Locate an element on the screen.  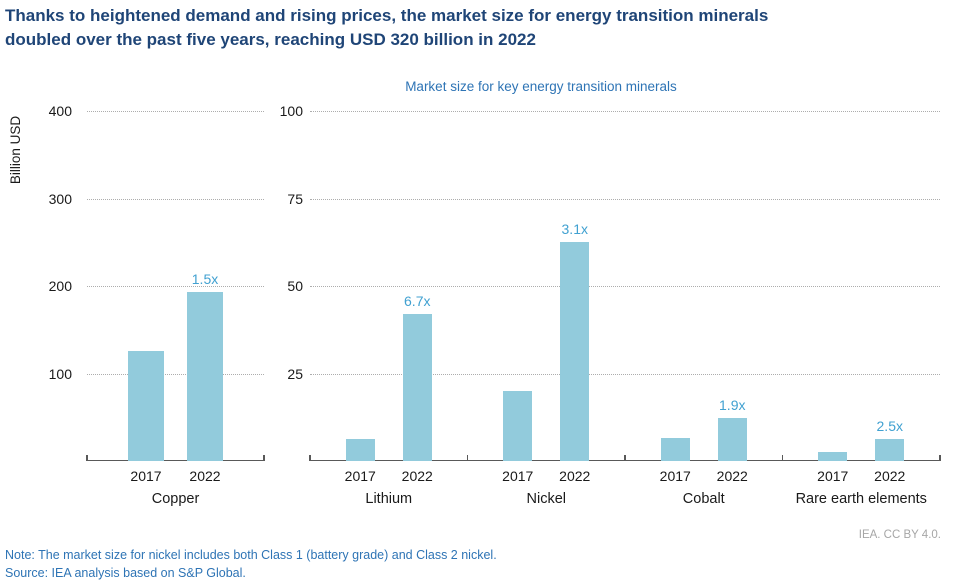
bar-rare-earth-elements-2017 is located at coordinates (833, 456).